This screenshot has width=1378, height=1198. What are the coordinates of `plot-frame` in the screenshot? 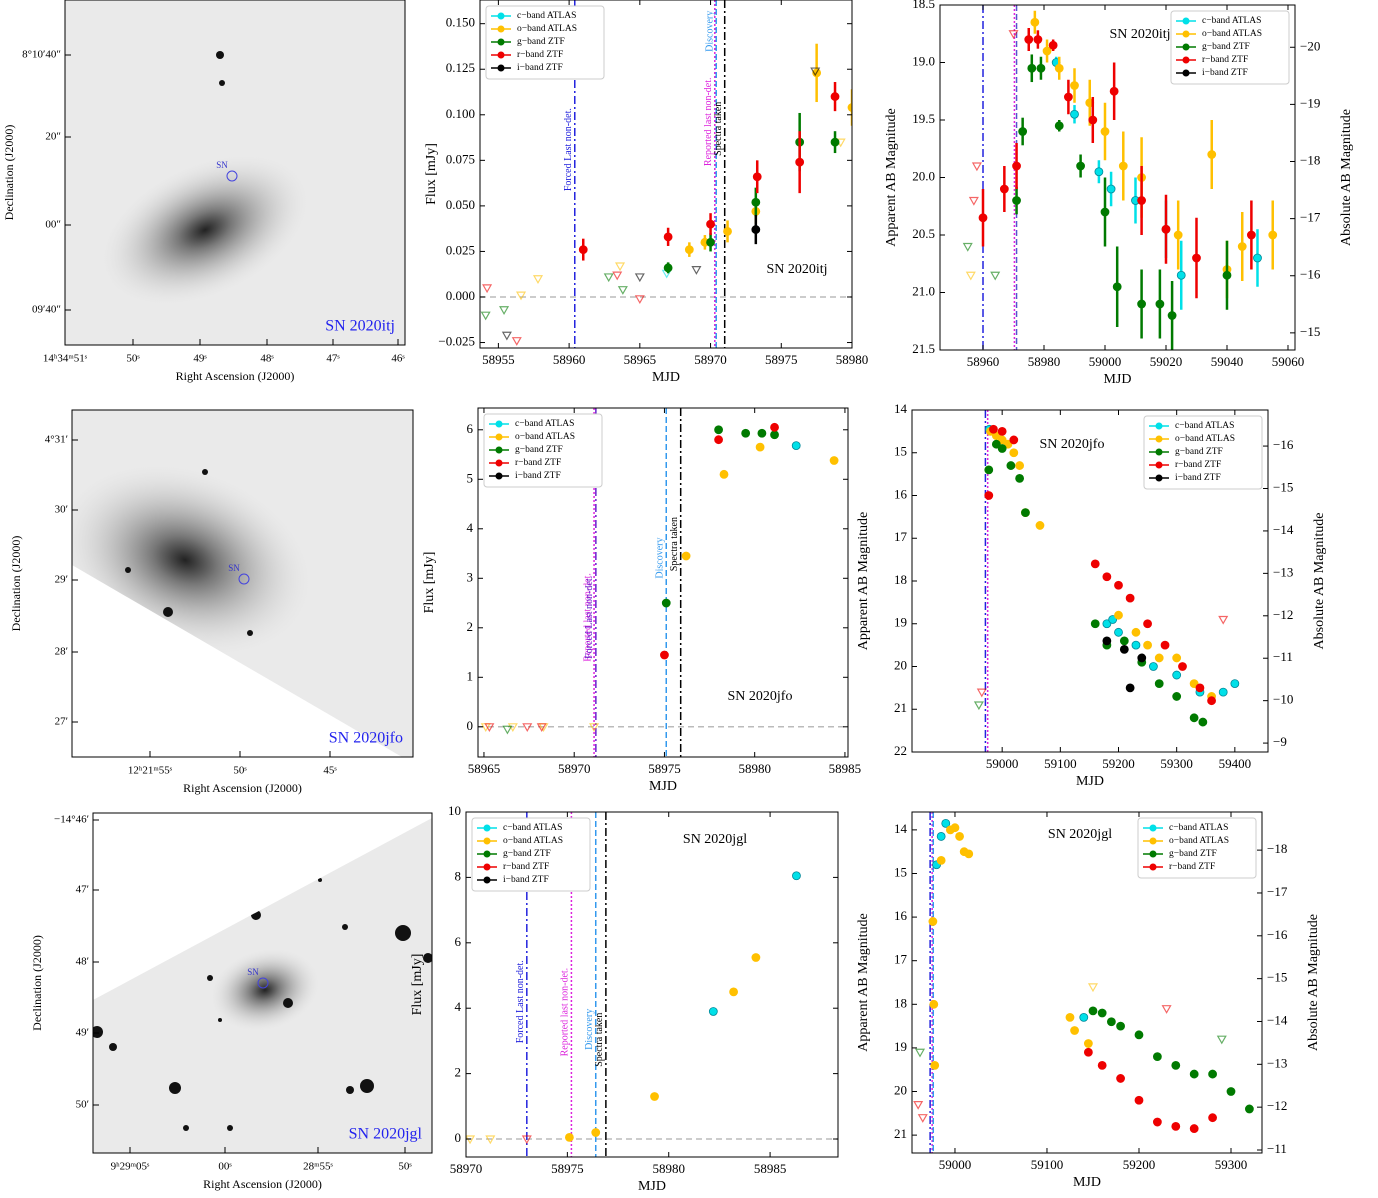 It's located at (1090, 581).